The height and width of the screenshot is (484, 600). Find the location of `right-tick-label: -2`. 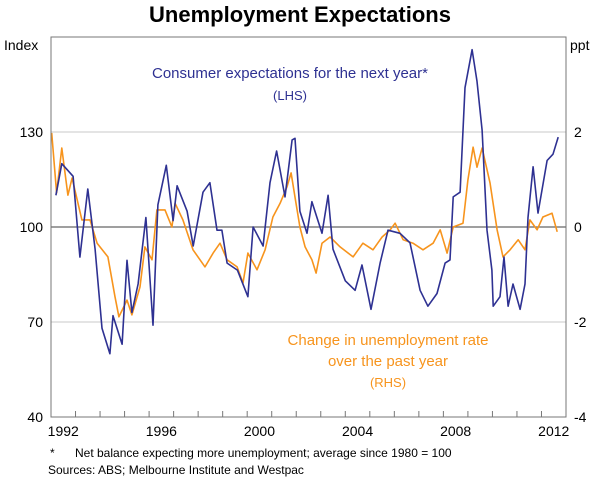

right-tick-label: -2 is located at coordinates (580, 322).